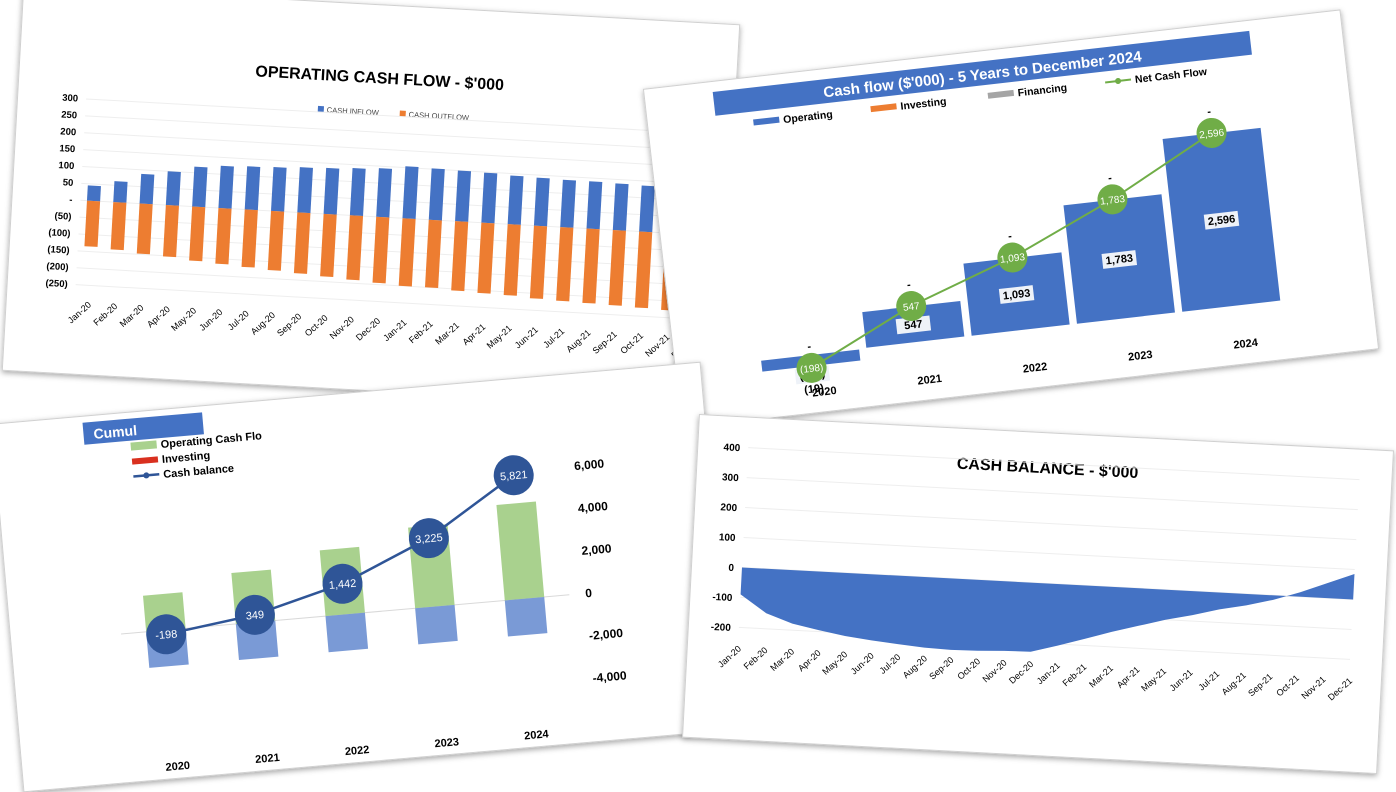 Image resolution: width=1396 pixels, height=792 pixels. What do you see at coordinates (808, 118) in the screenshot?
I see `legend-label: Operating` at bounding box center [808, 118].